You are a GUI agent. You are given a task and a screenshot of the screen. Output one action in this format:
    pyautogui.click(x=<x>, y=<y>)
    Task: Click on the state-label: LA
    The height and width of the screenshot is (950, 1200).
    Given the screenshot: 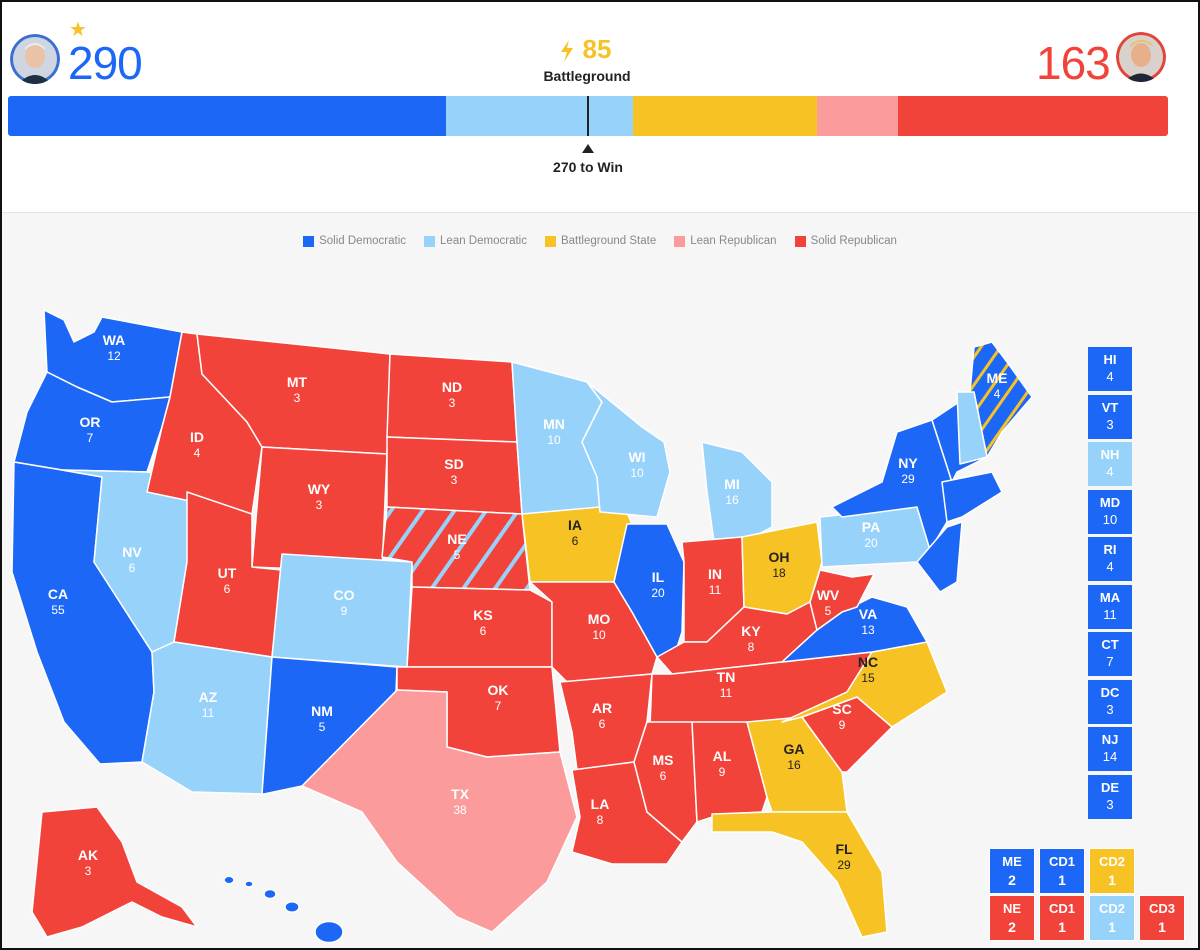 What is the action you would take?
    pyautogui.click(x=600, y=804)
    